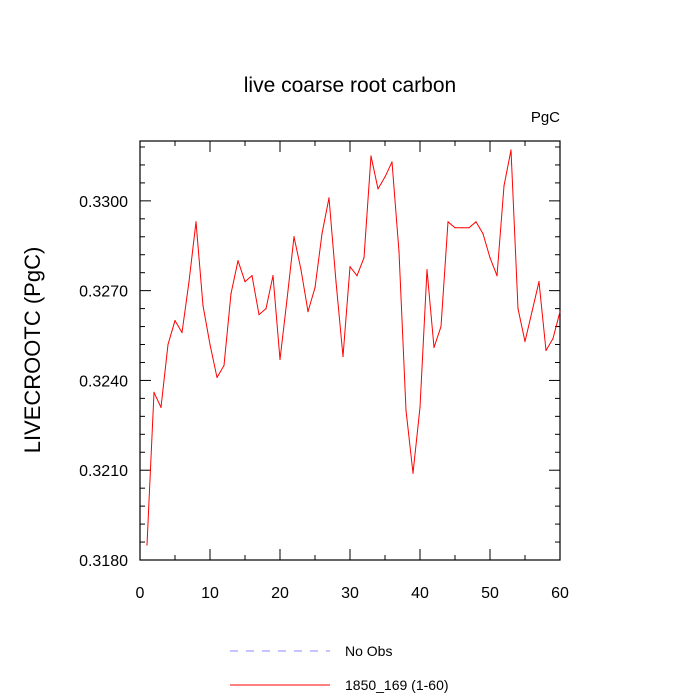 This screenshot has width=700, height=700. I want to click on x-tick-label: 40, so click(420, 593).